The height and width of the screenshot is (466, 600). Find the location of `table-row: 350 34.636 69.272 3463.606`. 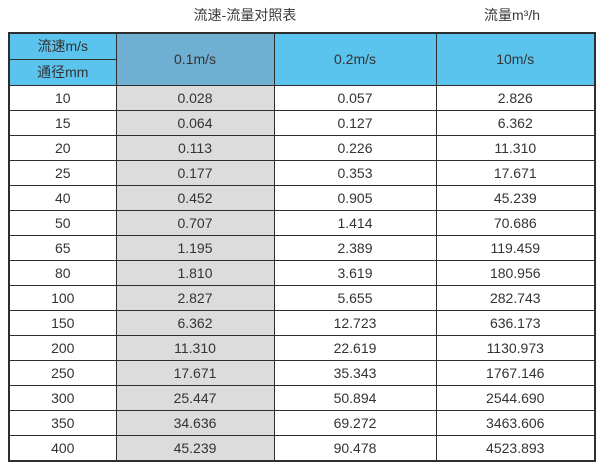

table-row: 350 34.636 69.272 3463.606 is located at coordinates (302, 423).